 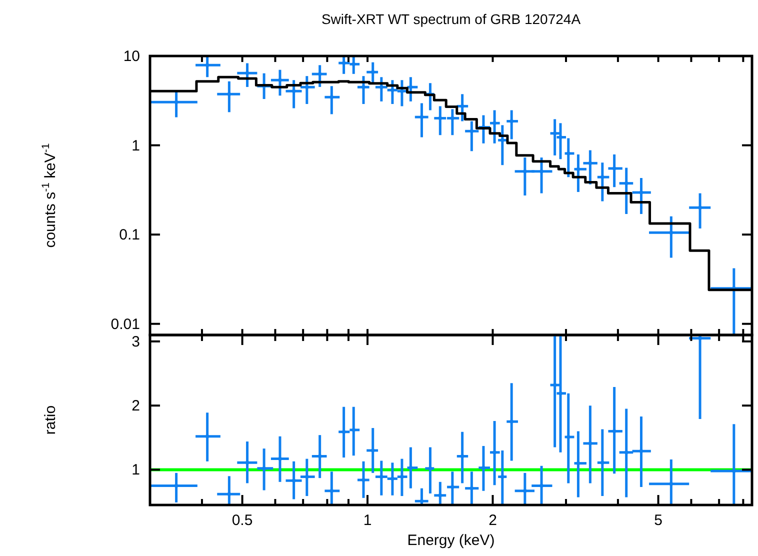 What do you see at coordinates (131, 56) in the screenshot?
I see `y-tick-label: 10` at bounding box center [131, 56].